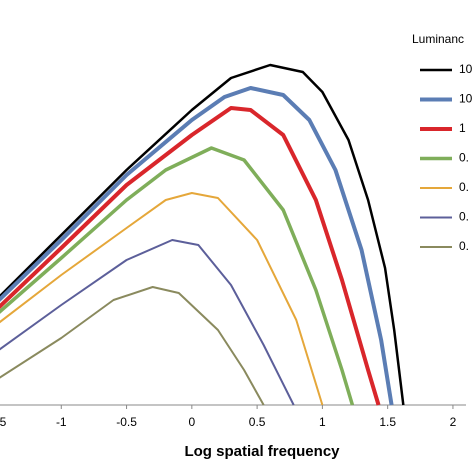  Describe the element at coordinates (453, 422) in the screenshot. I see `x-tick-label: 2` at that location.